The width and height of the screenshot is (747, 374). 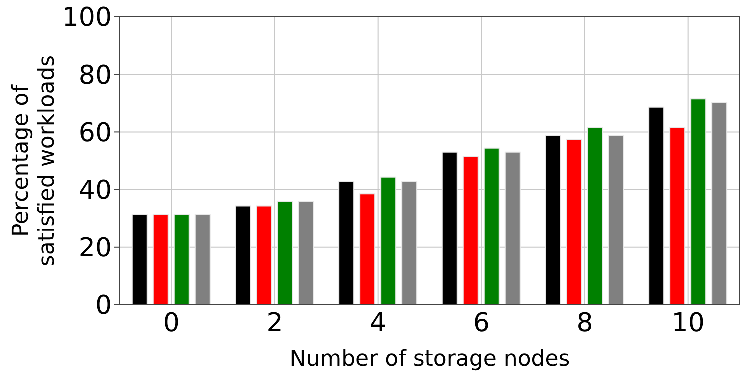 I want to click on y-tick-label: 60, so click(x=95, y=133).